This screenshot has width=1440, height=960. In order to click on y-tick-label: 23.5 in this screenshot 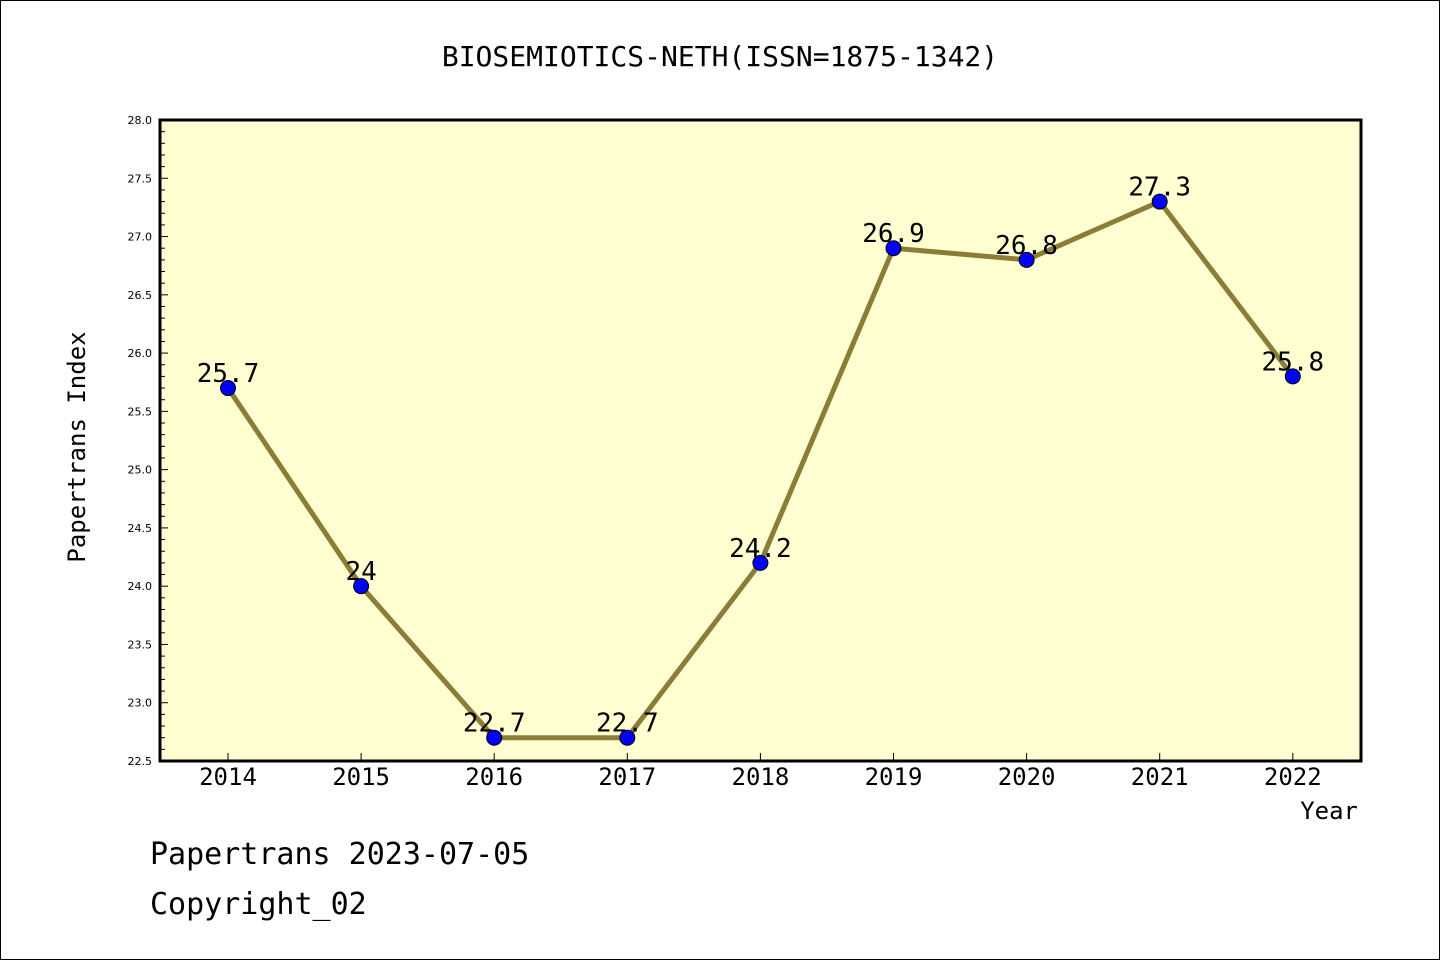, I will do `click(140, 644)`.